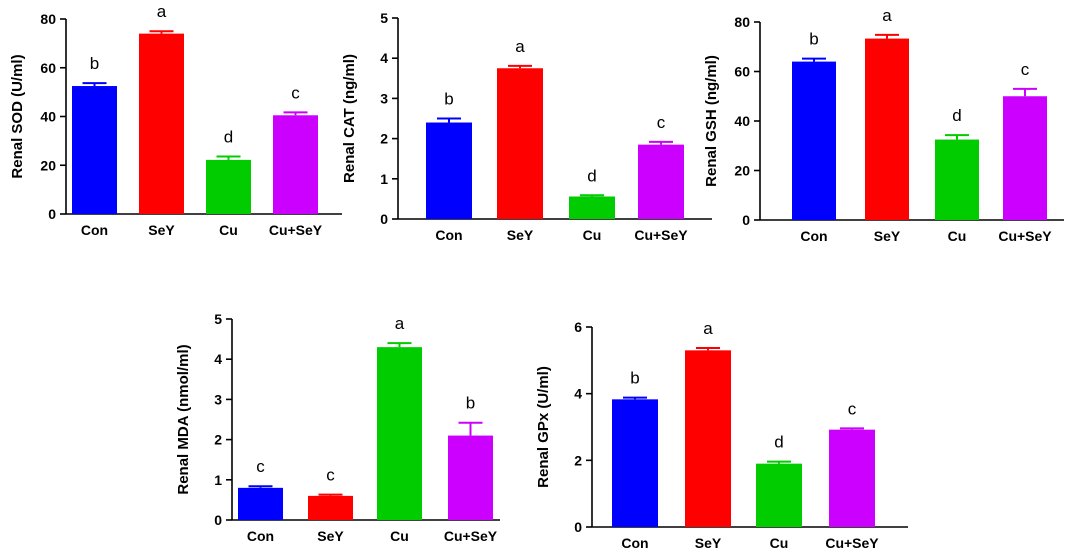 The width and height of the screenshot is (1072, 553). What do you see at coordinates (183, 419) in the screenshot?
I see `y-axis-label: Renal MDA (nmol/ml)` at bounding box center [183, 419].